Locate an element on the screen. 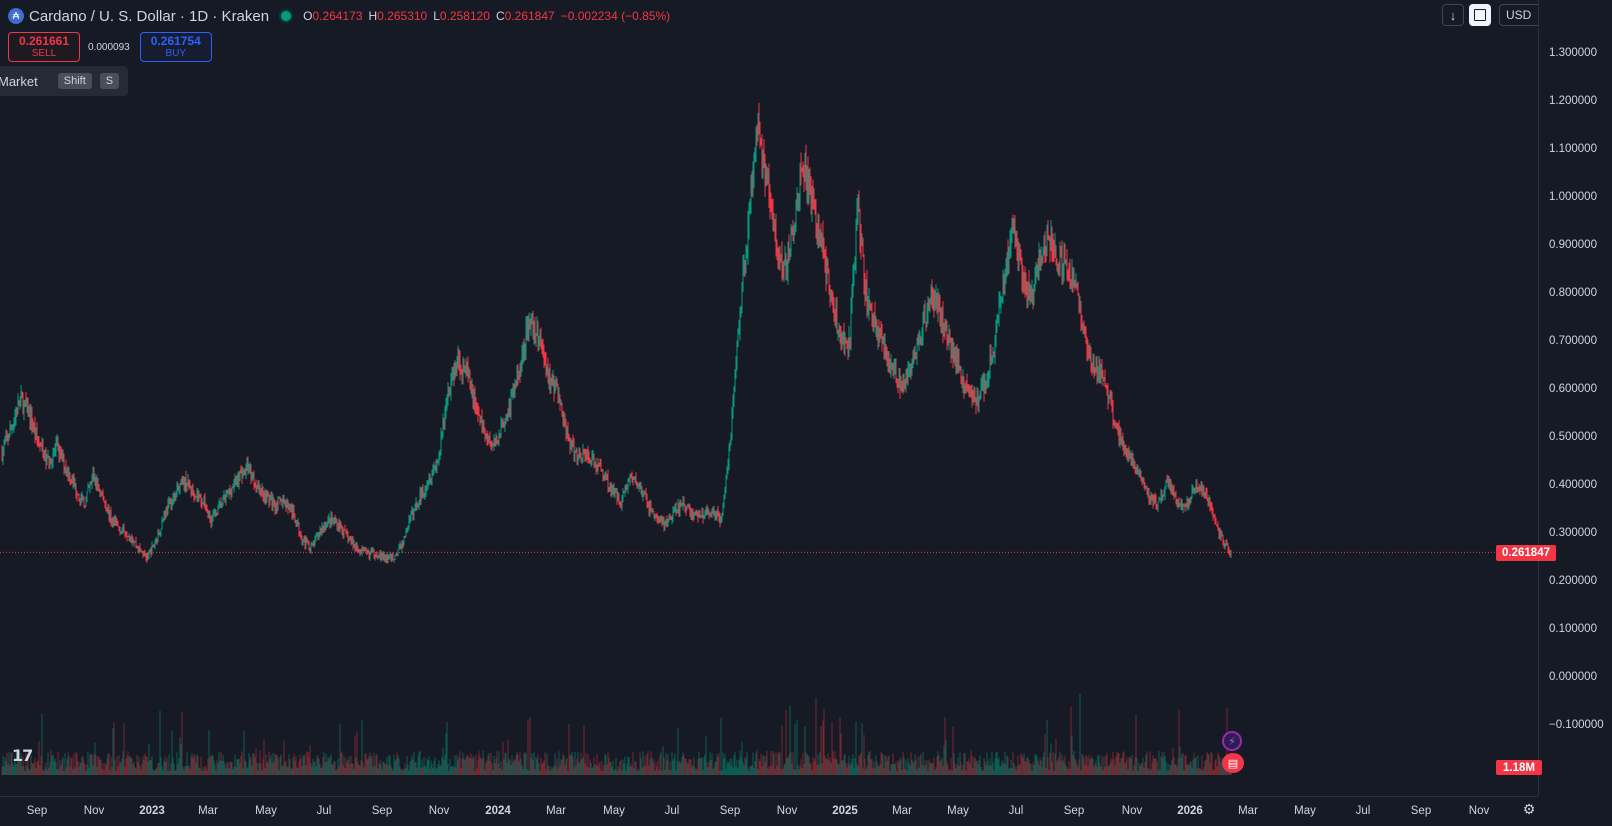 The height and width of the screenshot is (826, 1612). buy-button: 0.261754 BUY is located at coordinates (175, 47).